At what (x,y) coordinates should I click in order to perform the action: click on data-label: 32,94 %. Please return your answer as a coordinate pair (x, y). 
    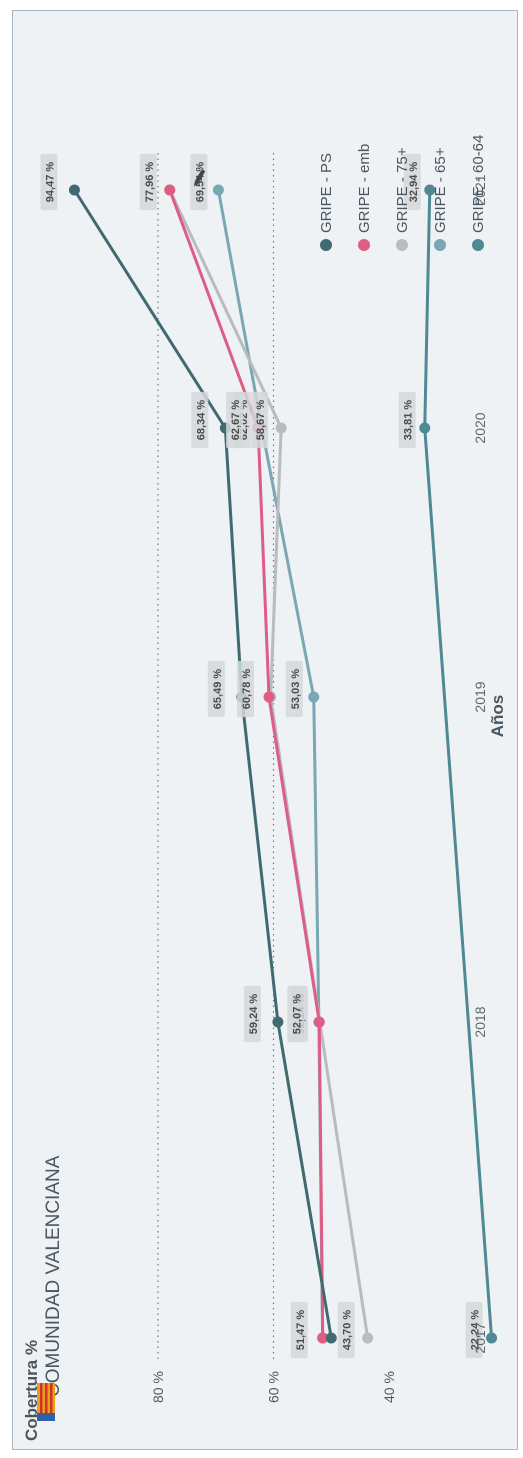
    Looking at the image, I should click on (414, 182).